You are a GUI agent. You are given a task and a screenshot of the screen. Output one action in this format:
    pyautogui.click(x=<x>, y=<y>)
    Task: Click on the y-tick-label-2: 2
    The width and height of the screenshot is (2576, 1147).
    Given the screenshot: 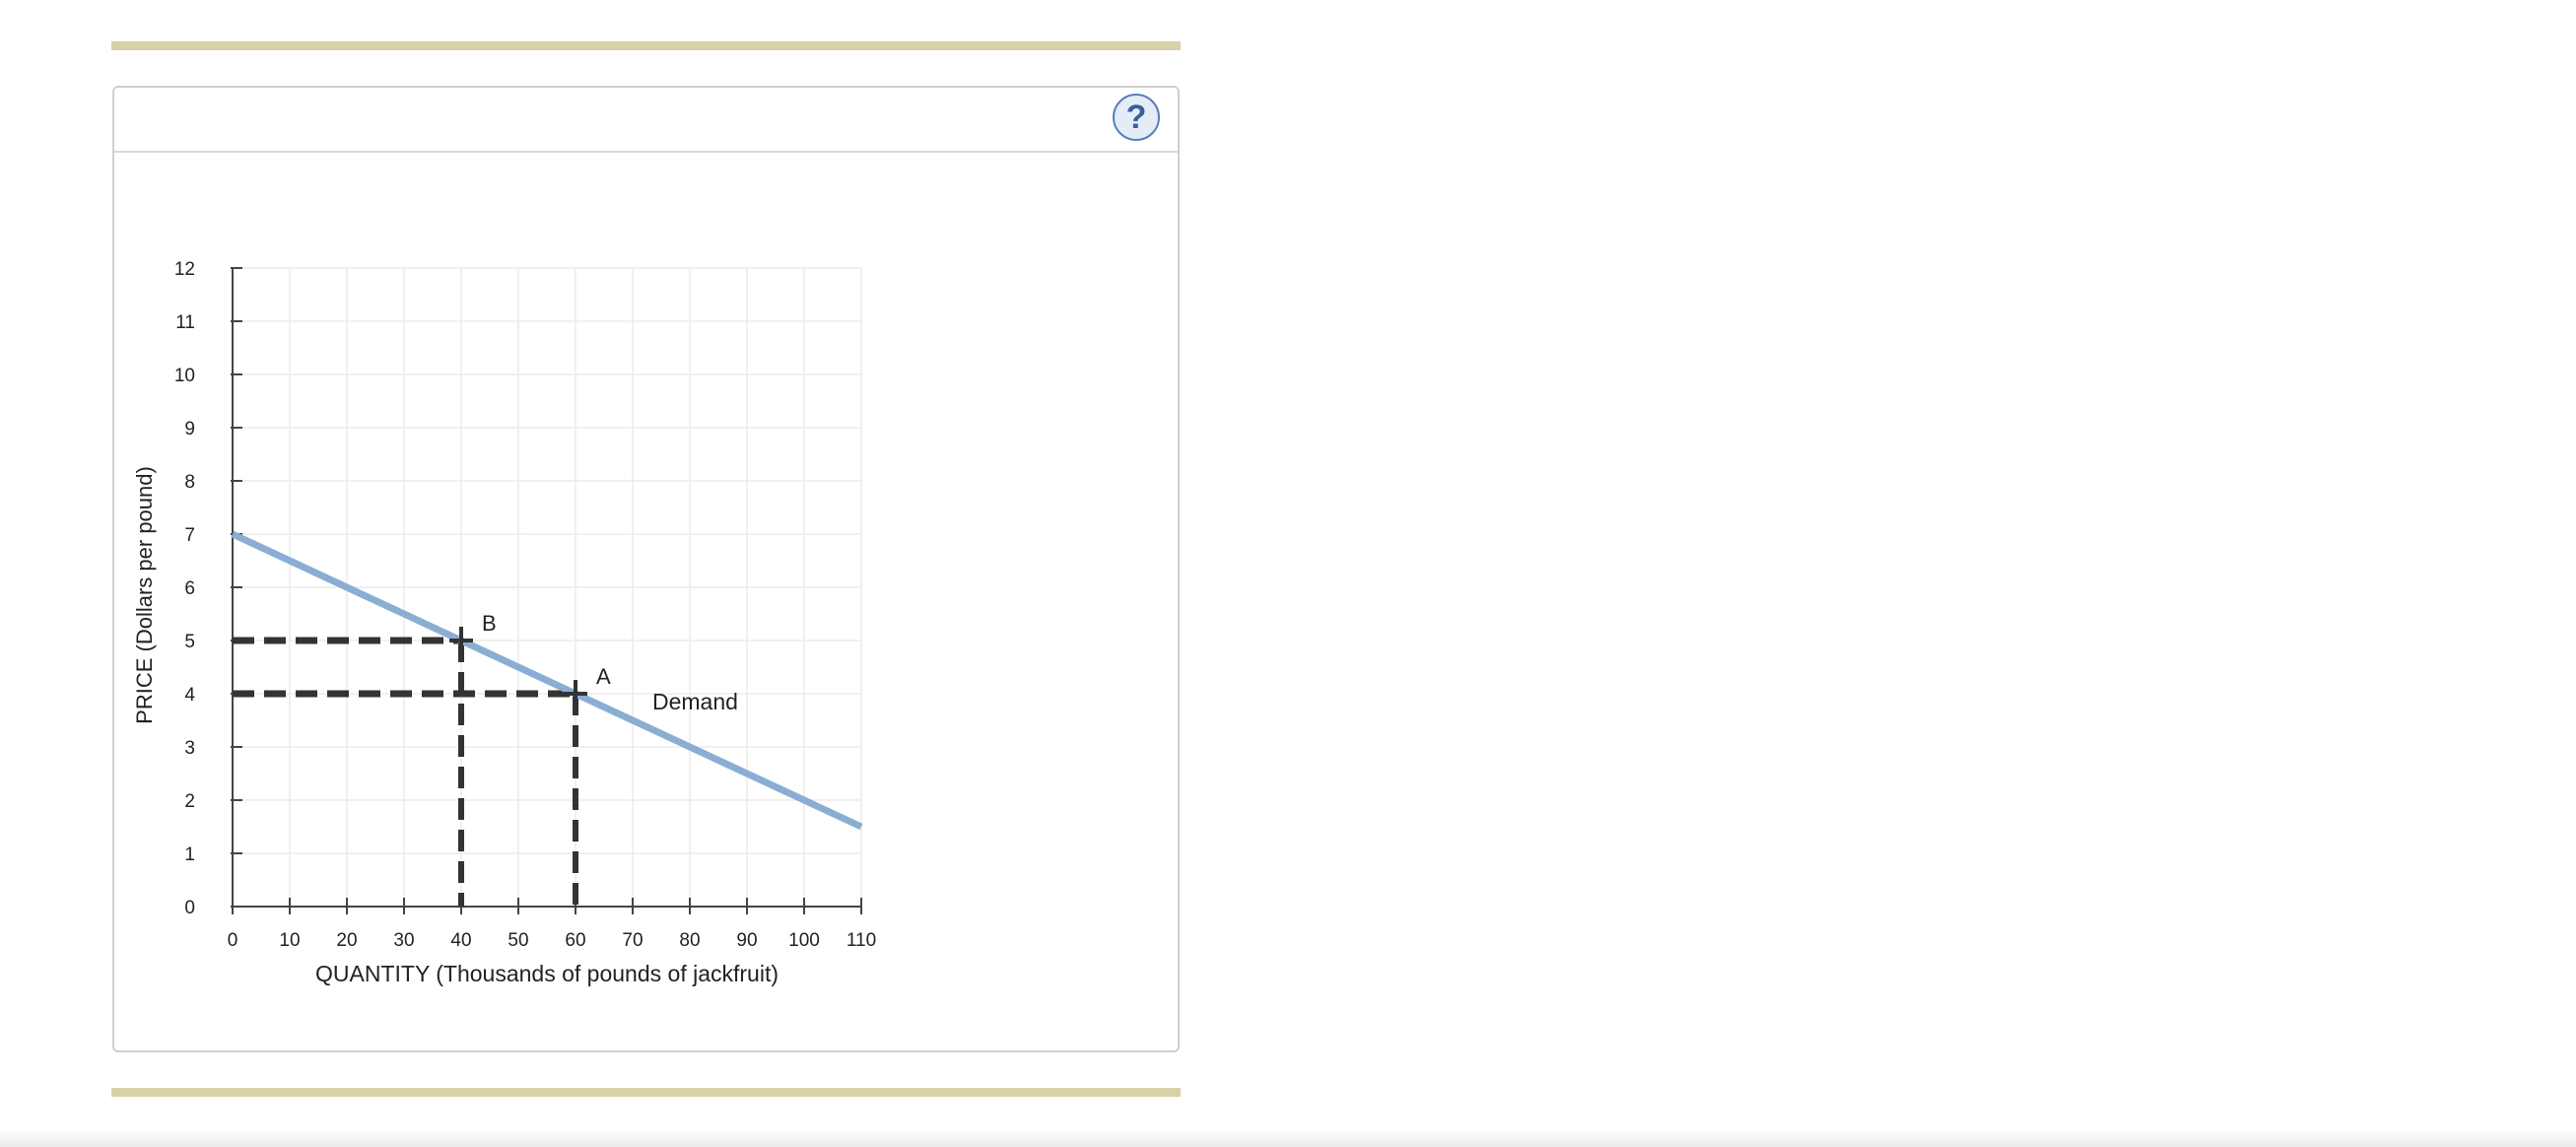 What is the action you would take?
    pyautogui.click(x=189, y=801)
    